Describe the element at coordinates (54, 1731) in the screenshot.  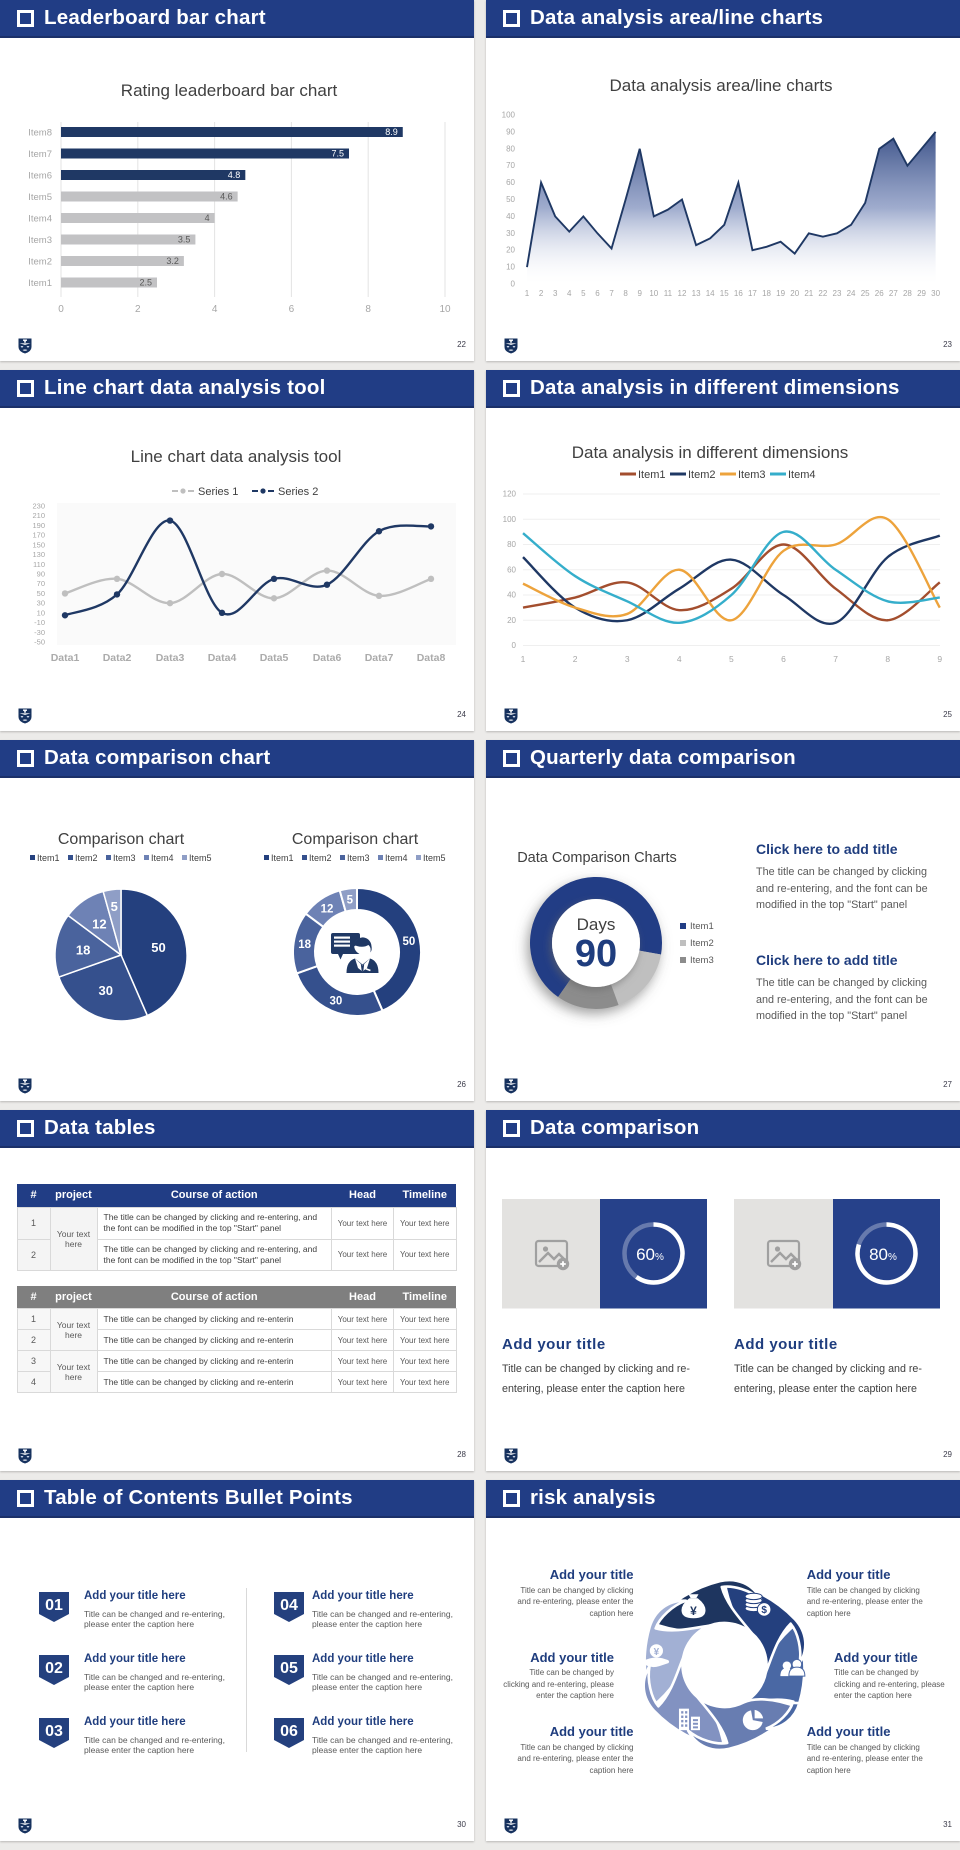
I see `svg-text: 03` at that location.